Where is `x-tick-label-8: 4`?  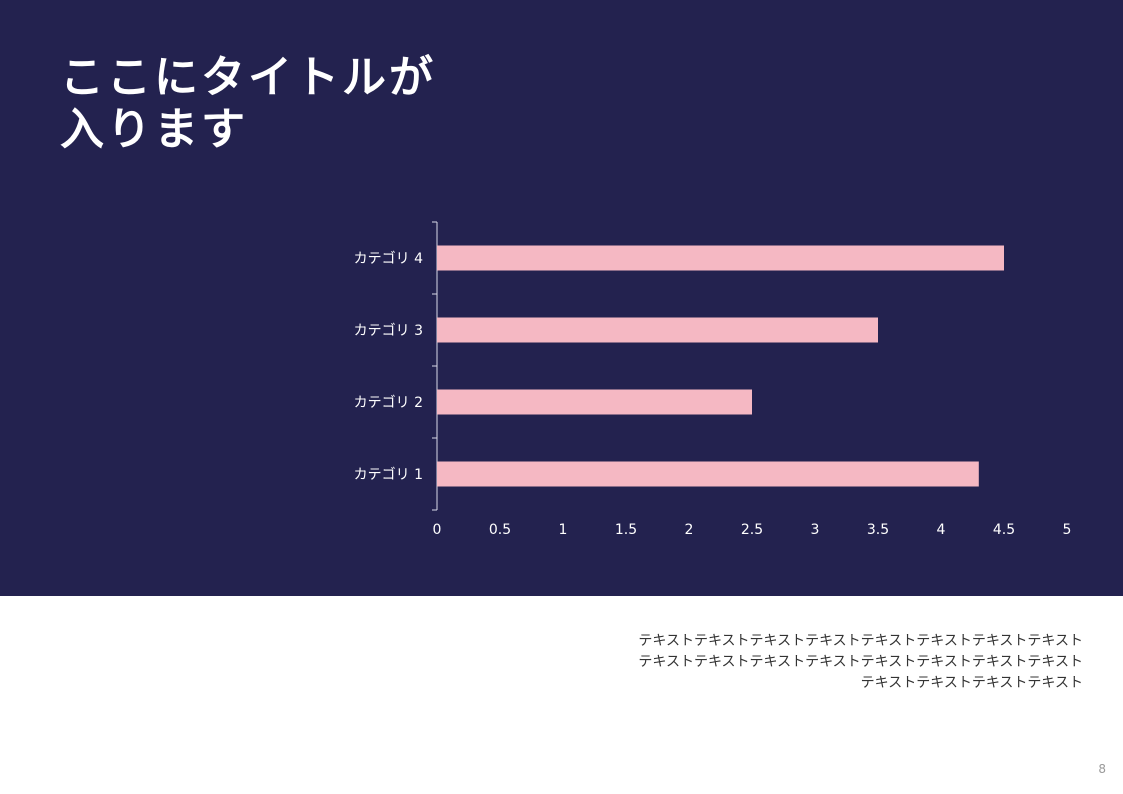
x-tick-label-8: 4 is located at coordinates (941, 530).